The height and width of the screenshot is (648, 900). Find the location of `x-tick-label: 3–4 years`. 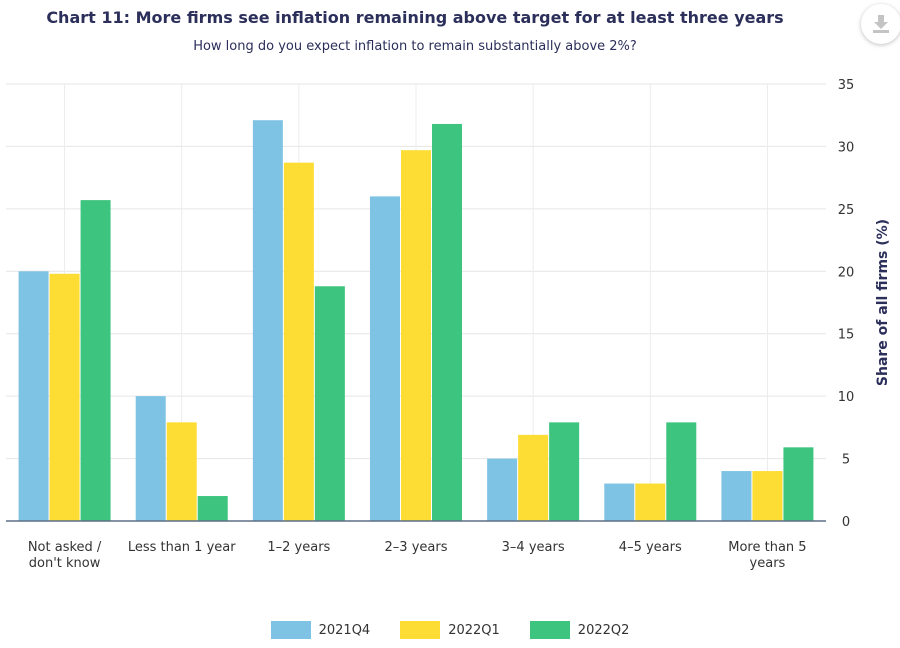

x-tick-label: 3–4 years is located at coordinates (533, 547).